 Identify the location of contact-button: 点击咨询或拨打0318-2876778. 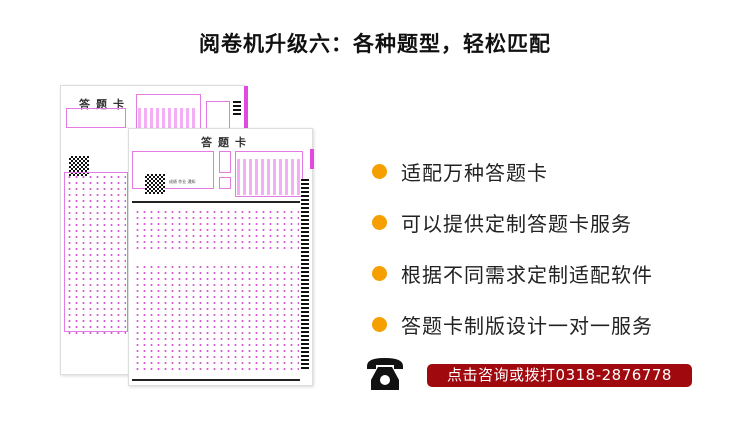
(559, 375).